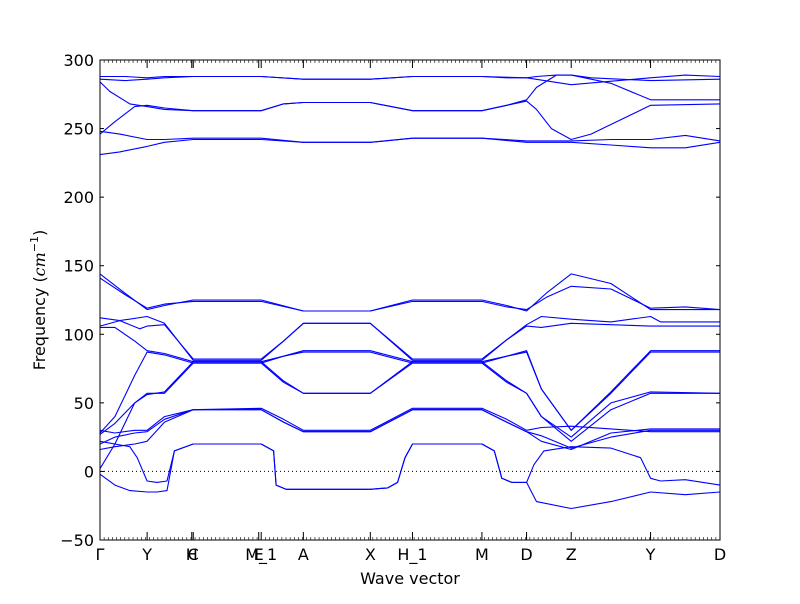 The width and height of the screenshot is (800, 604). What do you see at coordinates (78, 129) in the screenshot?
I see `y-tick-label: 250` at bounding box center [78, 129].